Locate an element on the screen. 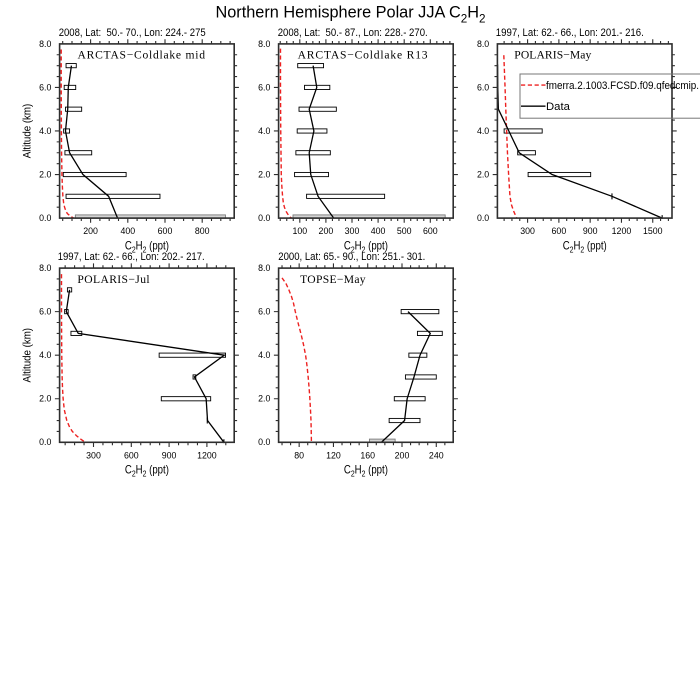  svg-text: 240 is located at coordinates (436, 455).